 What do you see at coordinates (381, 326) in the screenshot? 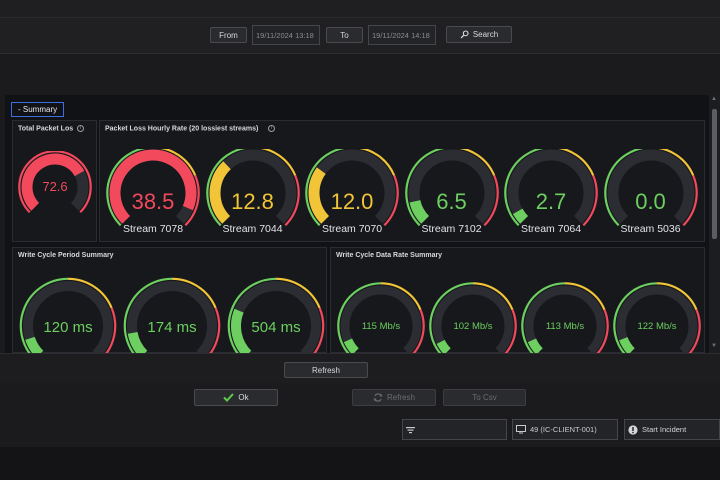
I see `gauge-value: 115 Mb/s` at bounding box center [381, 326].